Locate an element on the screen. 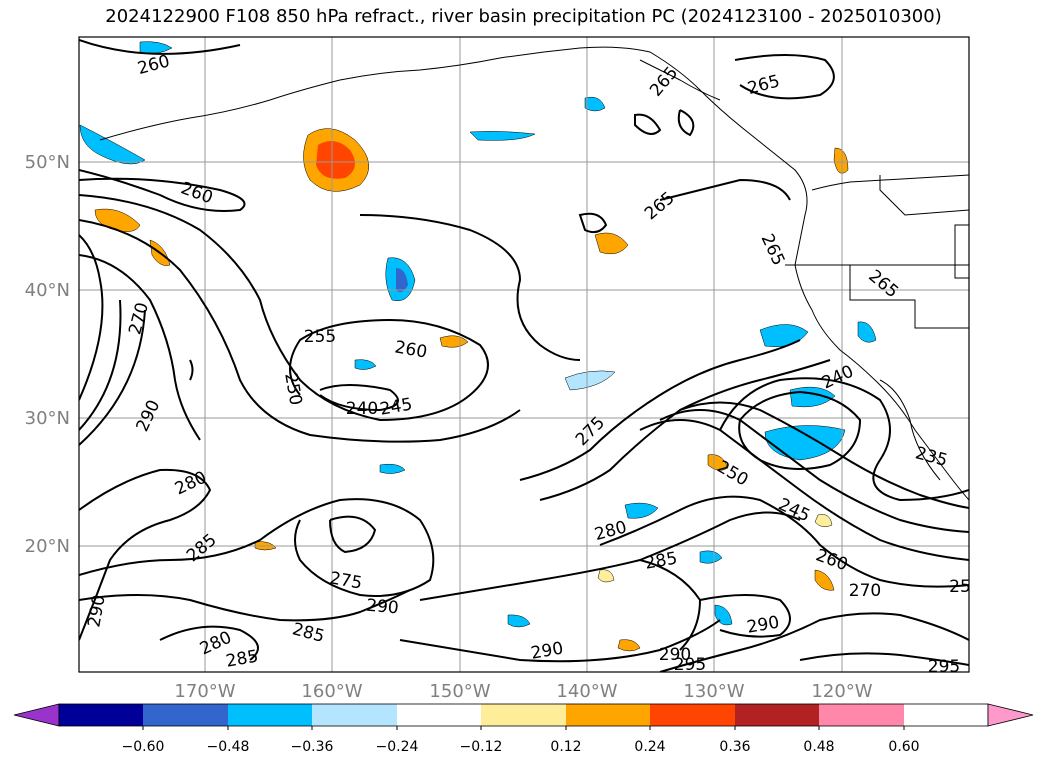  contour-label: 25 is located at coordinates (960, 587).